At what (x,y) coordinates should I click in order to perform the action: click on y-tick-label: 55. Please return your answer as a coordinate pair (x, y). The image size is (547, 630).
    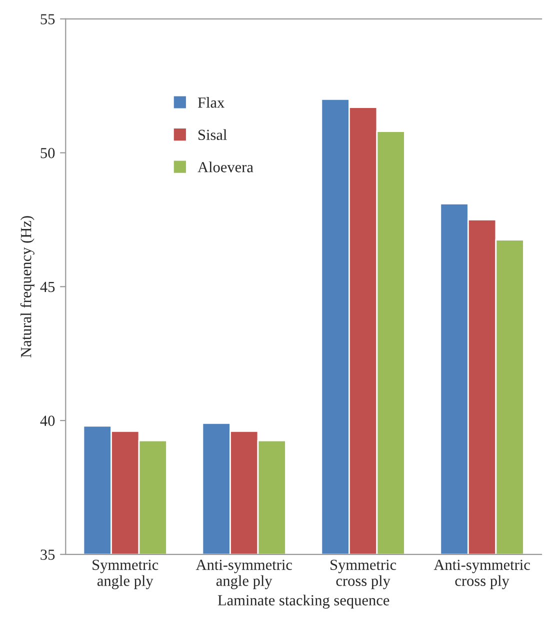
    Looking at the image, I should click on (47, 19).